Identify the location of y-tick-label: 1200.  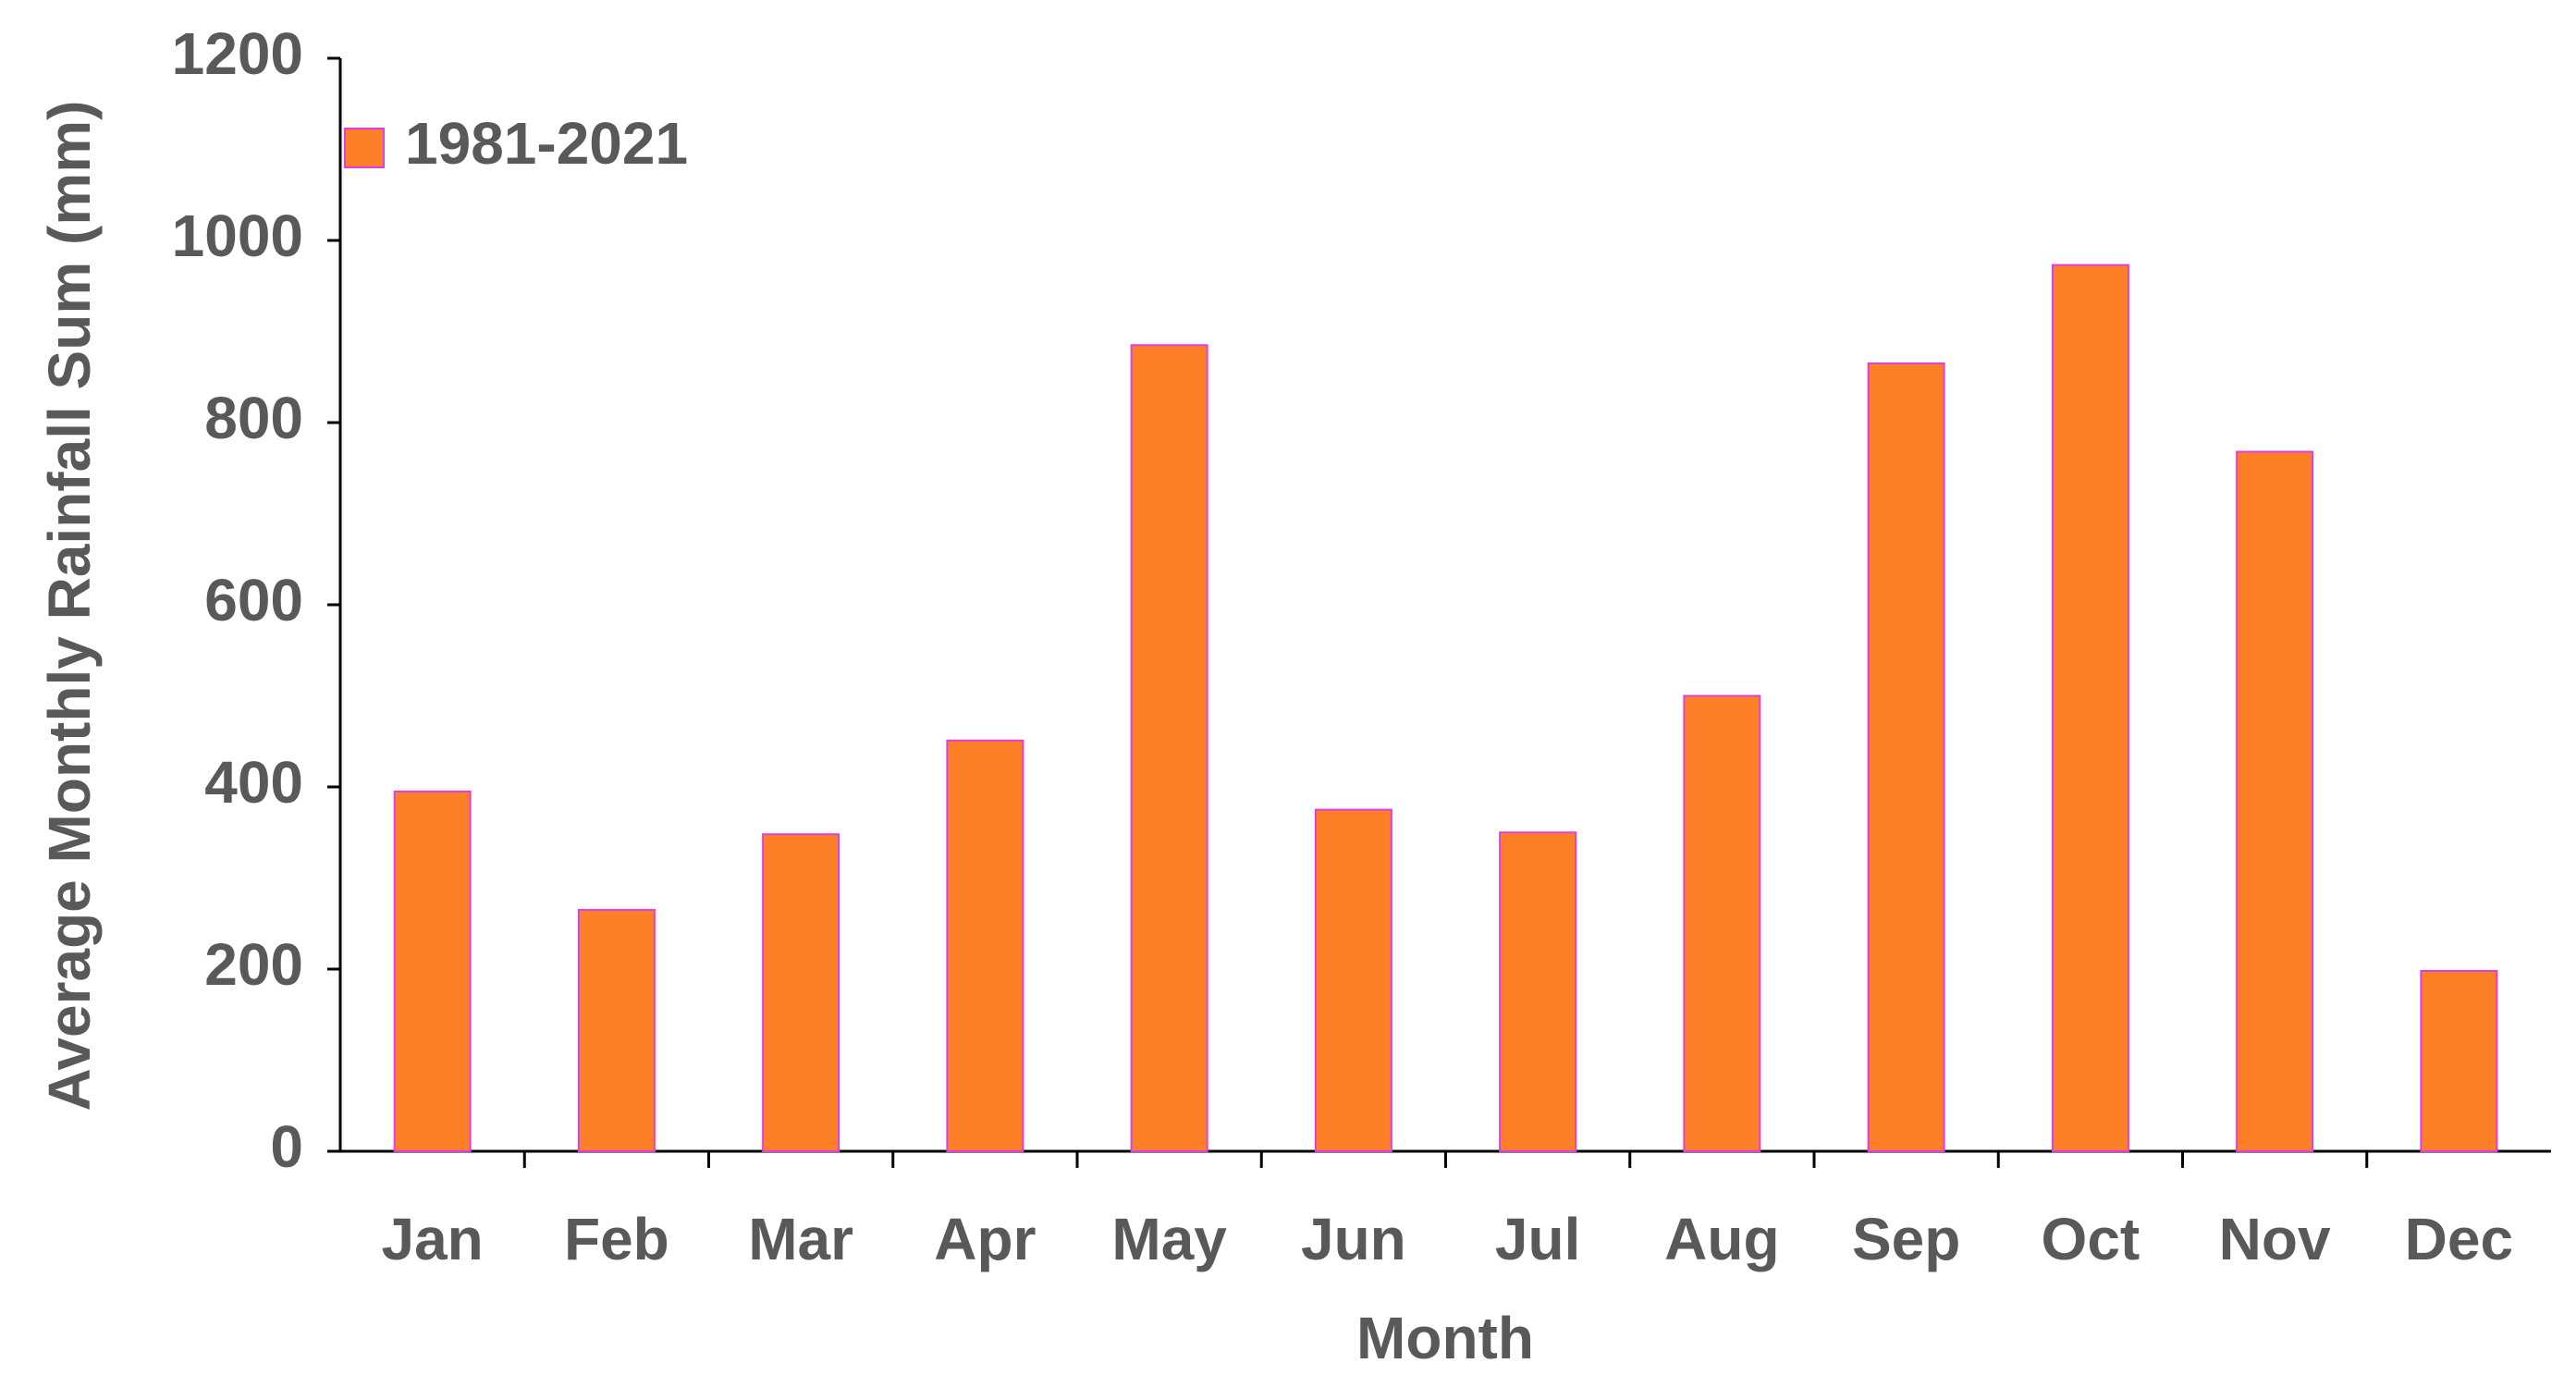
(237, 53).